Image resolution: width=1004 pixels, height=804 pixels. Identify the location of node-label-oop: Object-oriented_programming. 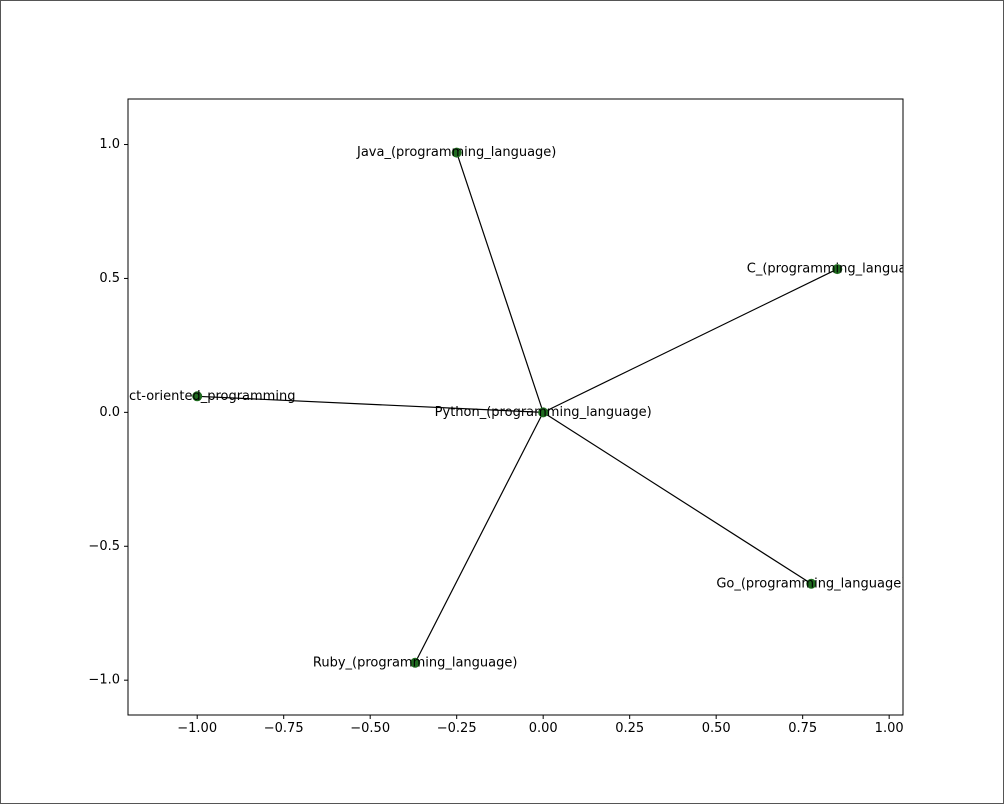
(197, 396).